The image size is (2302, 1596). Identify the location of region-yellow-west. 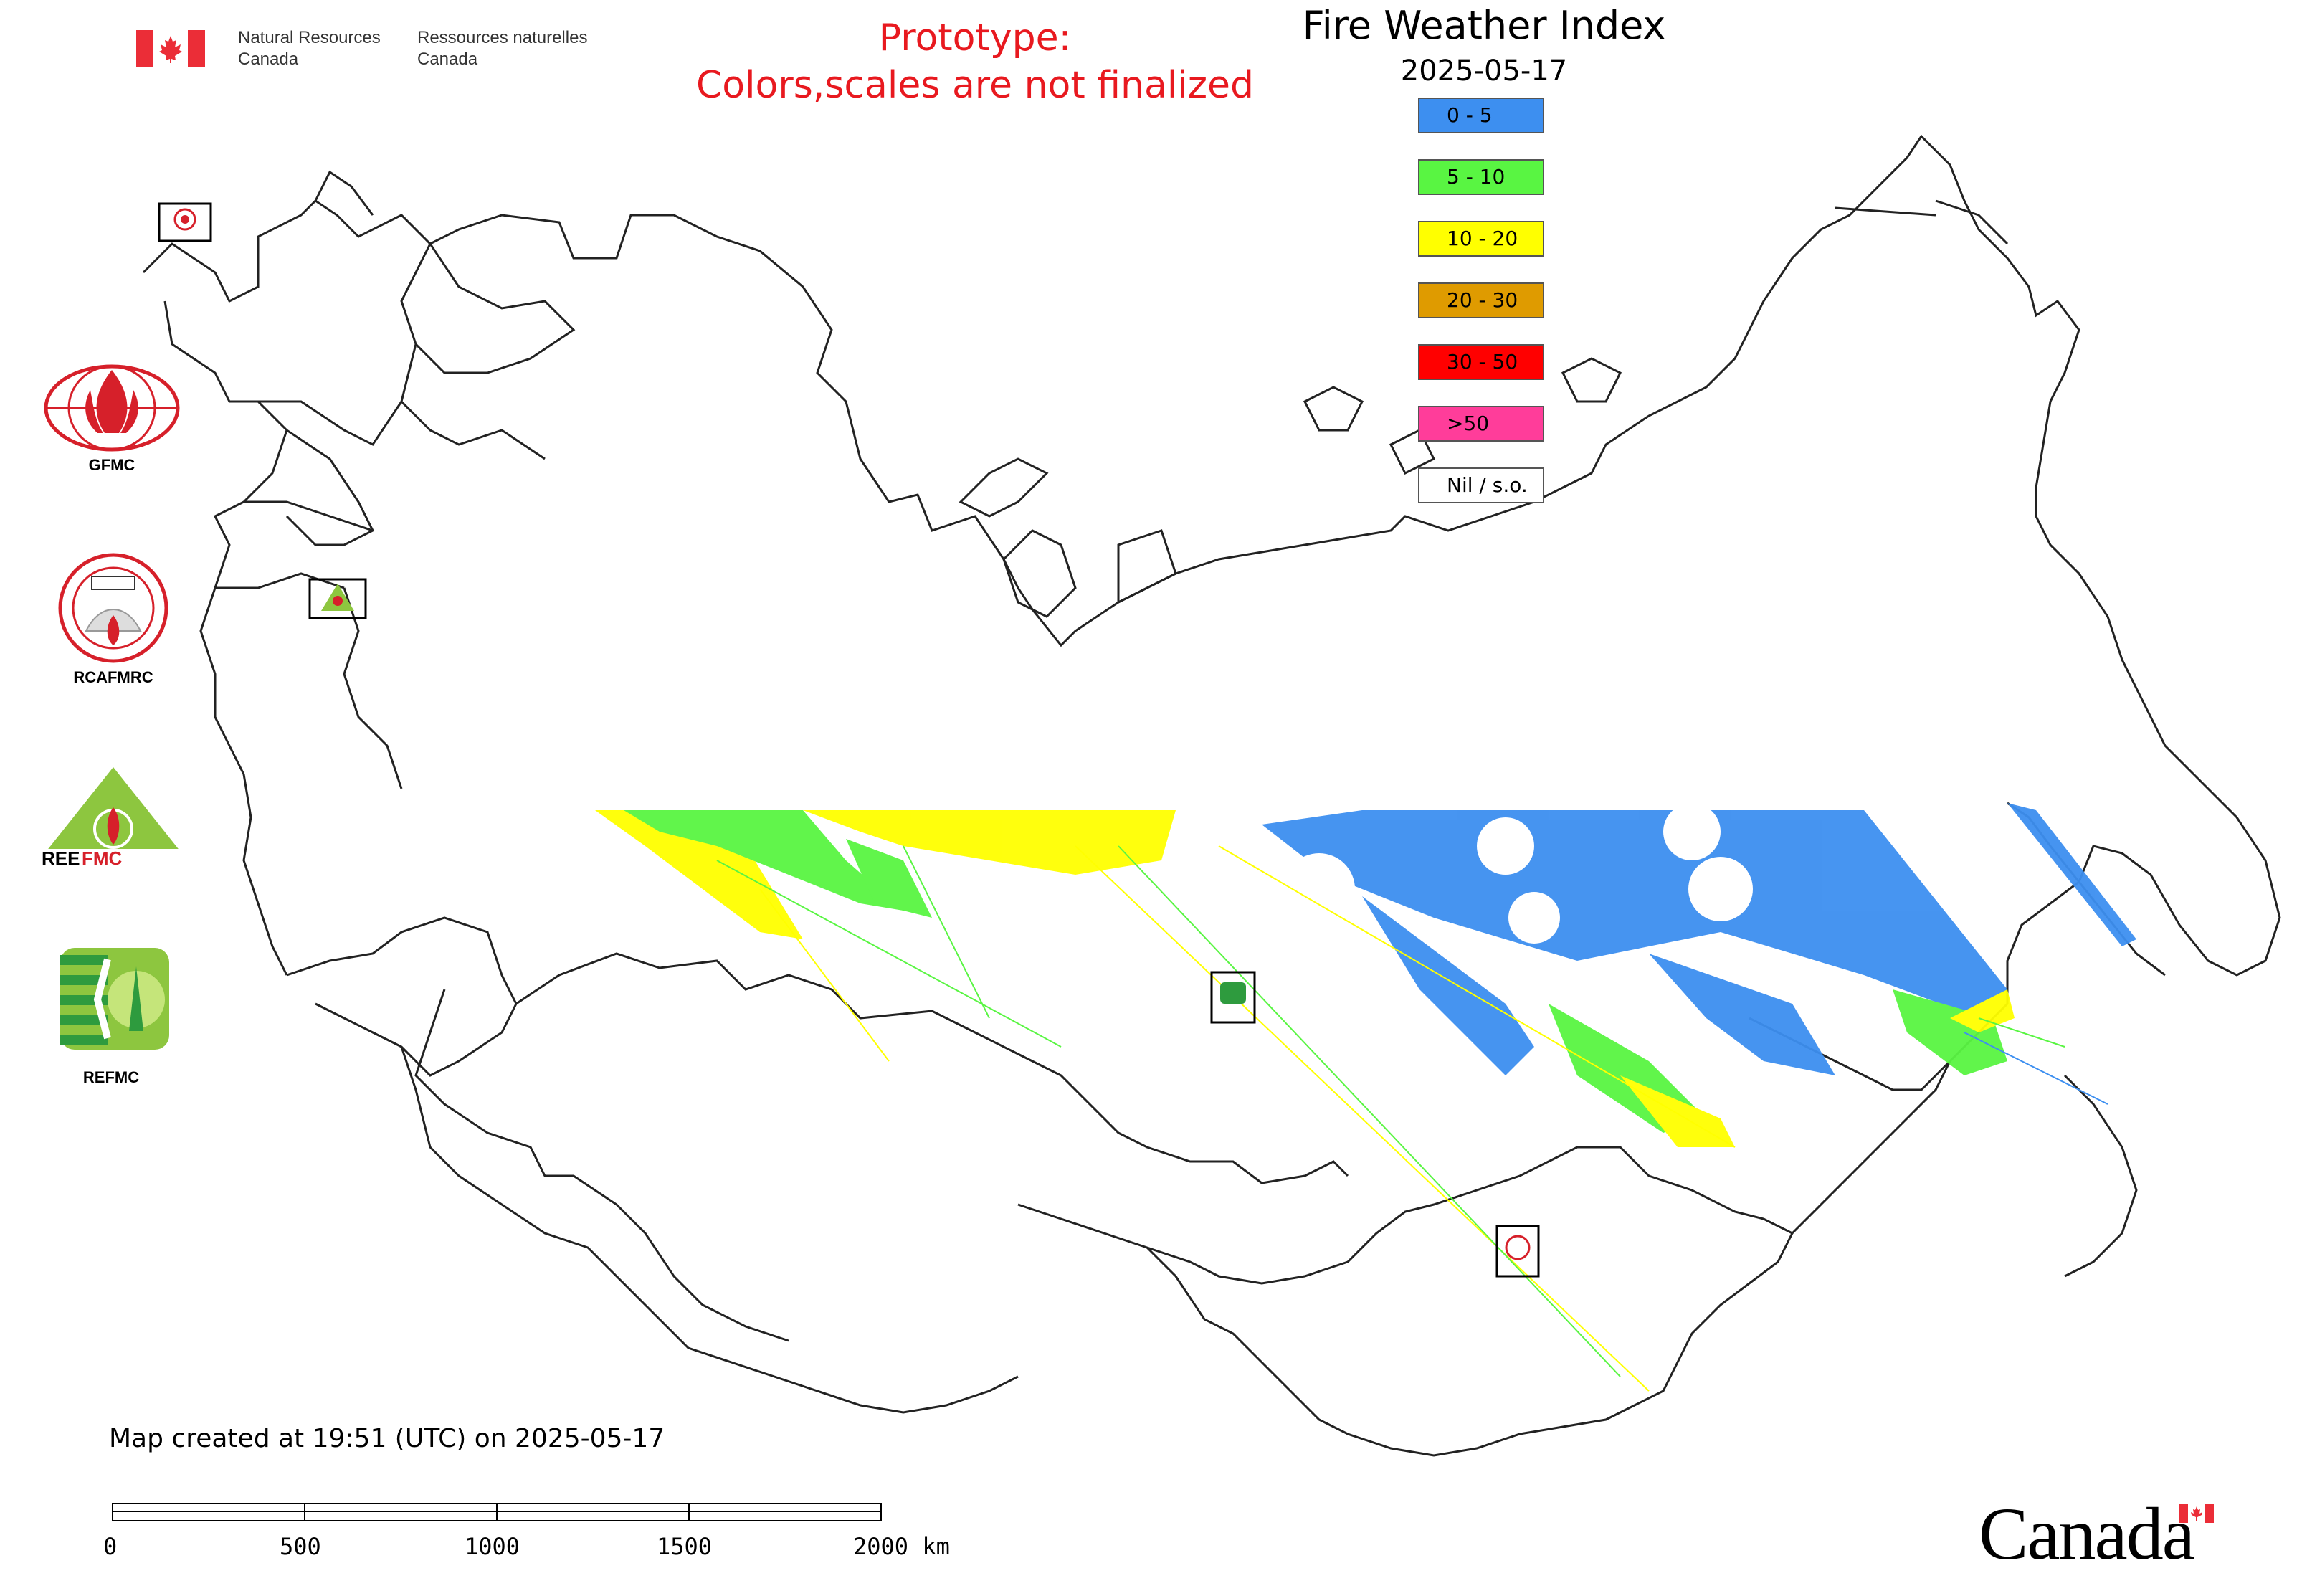
(699, 874).